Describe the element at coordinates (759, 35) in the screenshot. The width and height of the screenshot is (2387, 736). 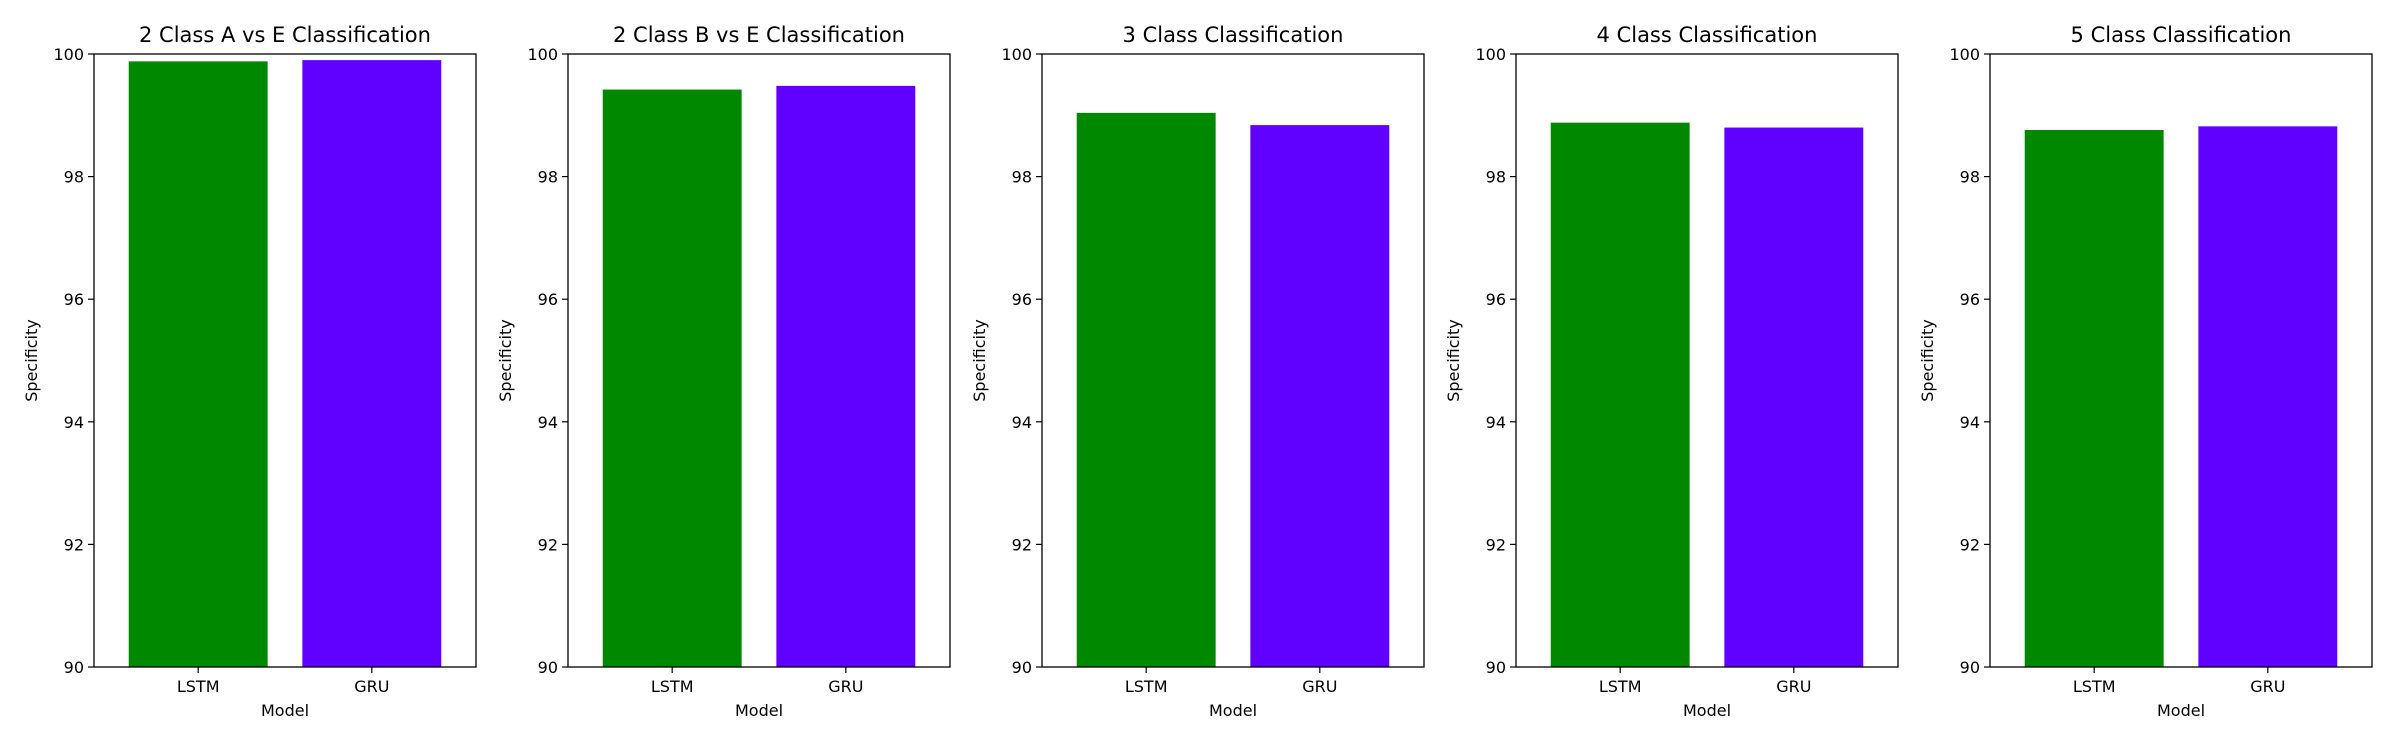
I see `chart-title: 2 Class B vs E Classification` at that location.